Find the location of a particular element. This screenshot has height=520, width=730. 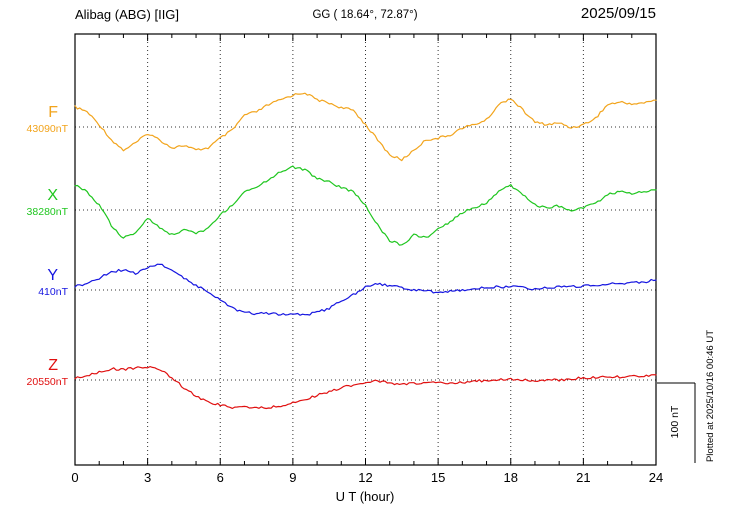

plot-date: 2025/09/15 is located at coordinates (618, 13).